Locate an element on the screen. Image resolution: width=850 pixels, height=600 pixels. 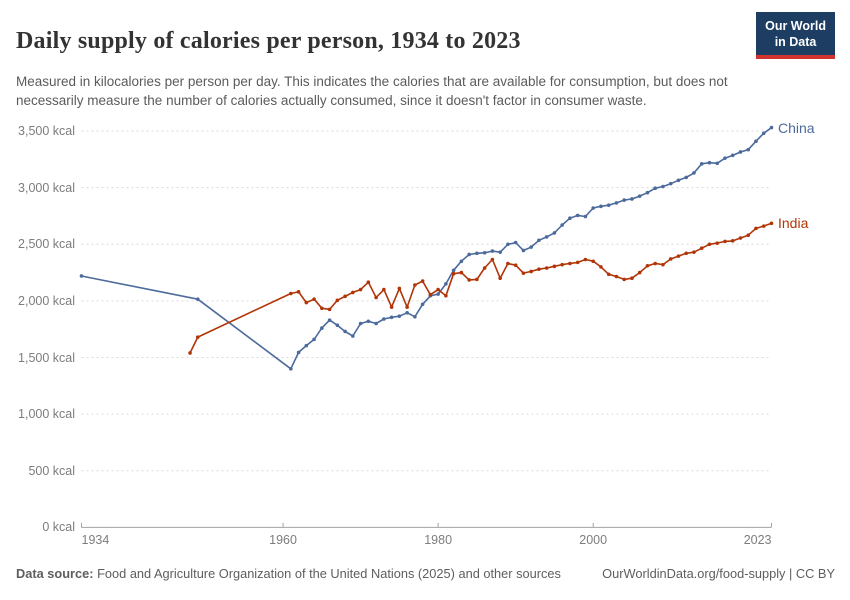
series-label-india: India is located at coordinates (793, 223).